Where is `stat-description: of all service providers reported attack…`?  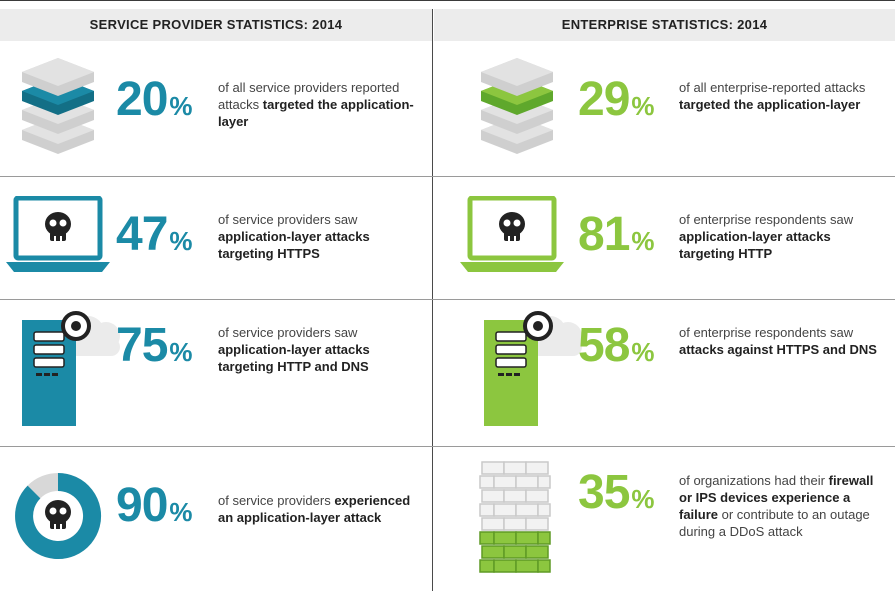
stat-description: of all service providers reported attack… is located at coordinates (318, 104).